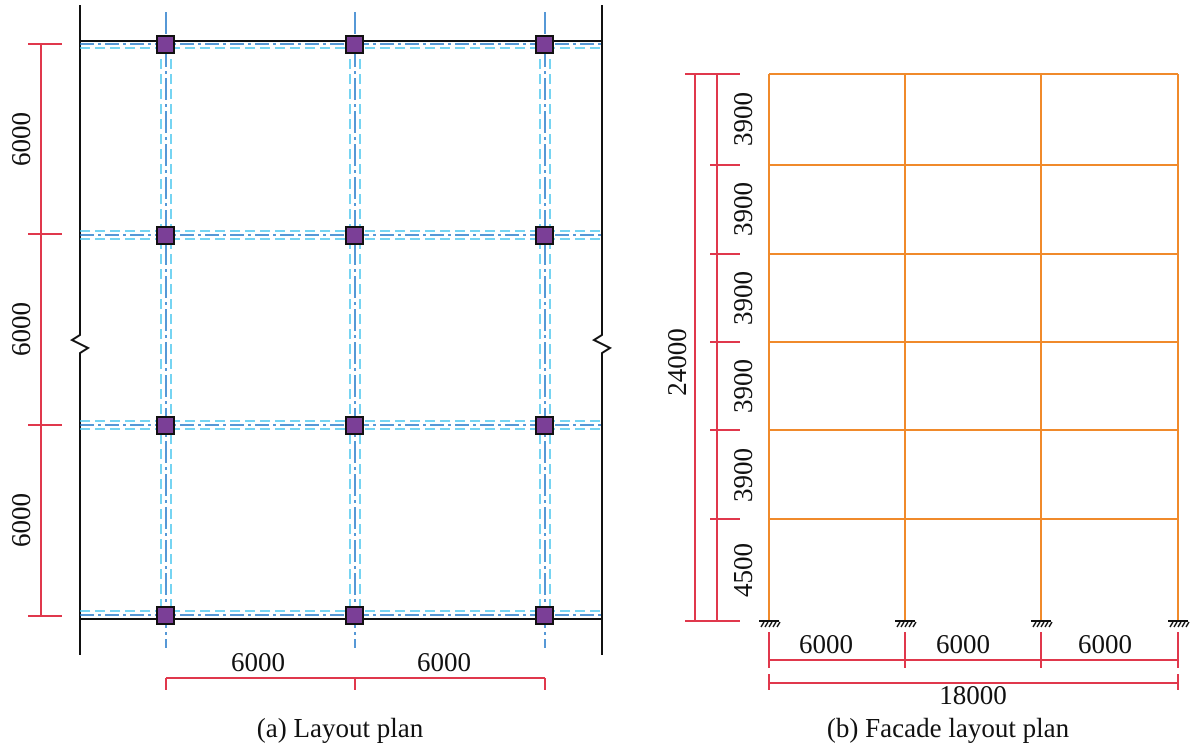  Describe the element at coordinates (355, 683) in the screenshot. I see `plan-horizontal-dimension` at that location.